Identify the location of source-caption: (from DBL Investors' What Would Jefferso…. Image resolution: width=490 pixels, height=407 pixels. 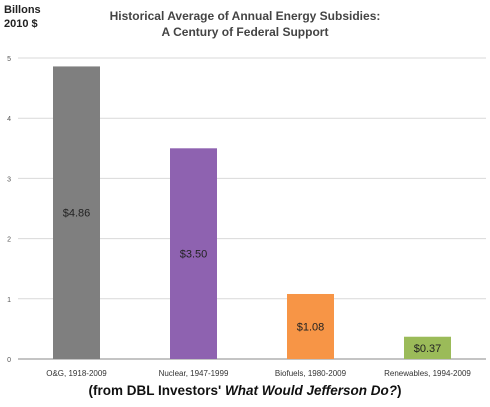
(245, 390).